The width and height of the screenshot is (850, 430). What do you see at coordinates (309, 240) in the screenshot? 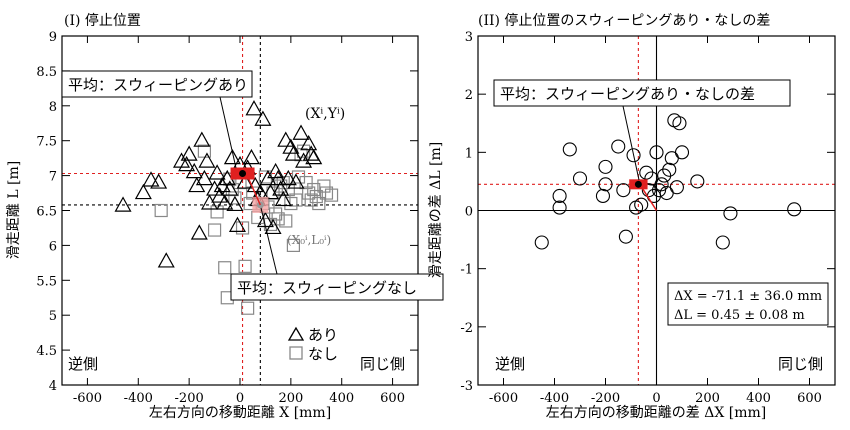
I see `left-point-without-label: (X₀ⁱ,L₀ⁱ)` at bounding box center [309, 240].